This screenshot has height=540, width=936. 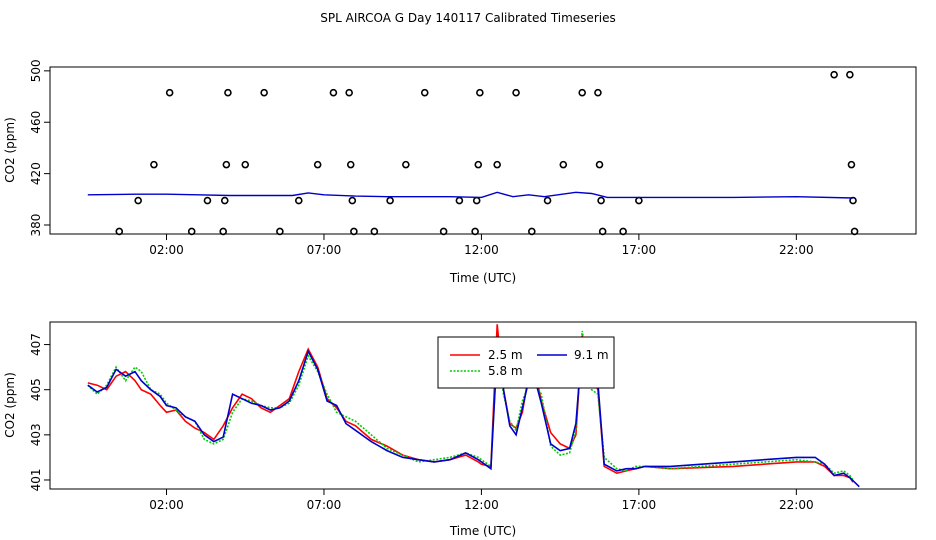 What do you see at coordinates (505, 355) in the screenshot?
I see `legend-label-2-5m: 2.5 m` at bounding box center [505, 355].